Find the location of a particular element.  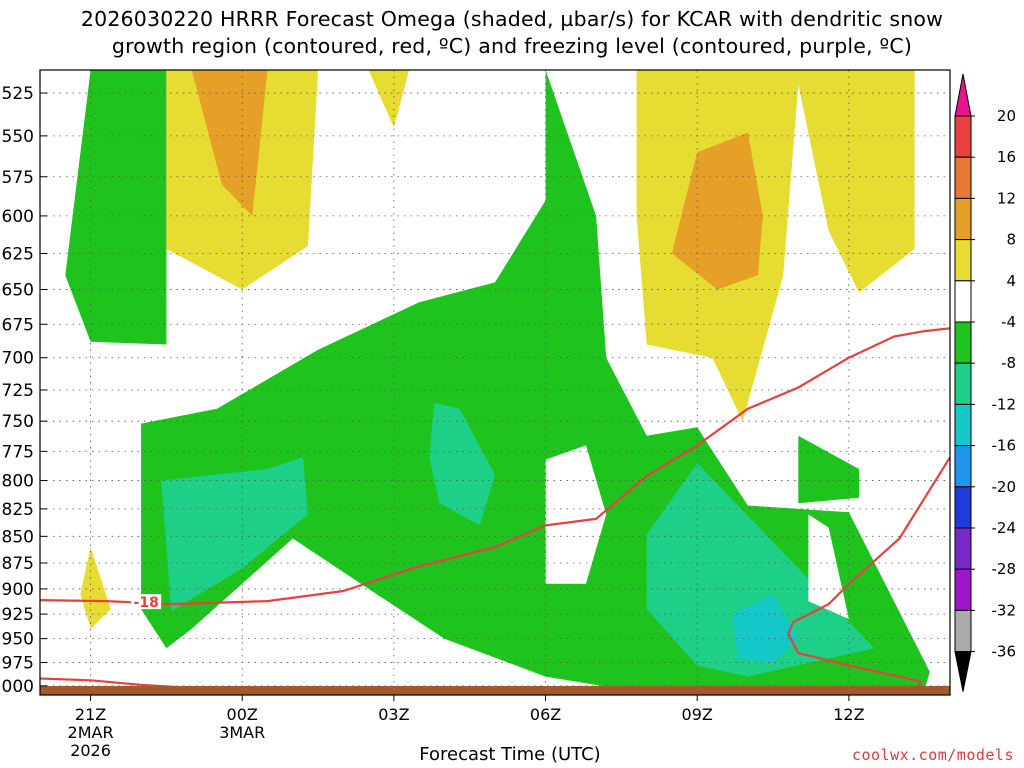

colorbar-label--4: -4 is located at coordinates (1008, 322).